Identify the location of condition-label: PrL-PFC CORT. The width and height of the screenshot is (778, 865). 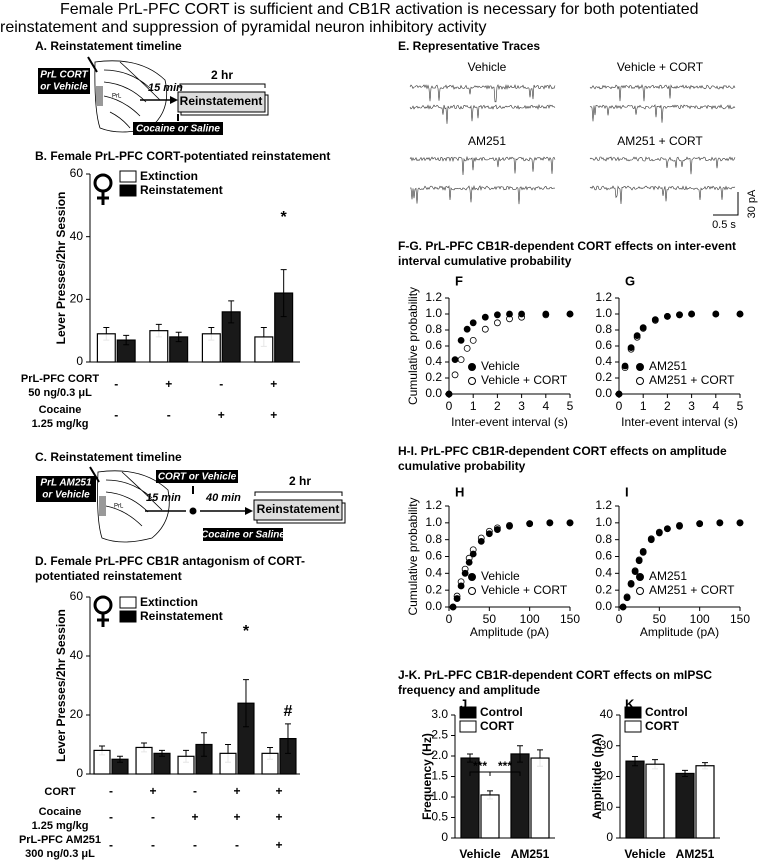
(60, 379).